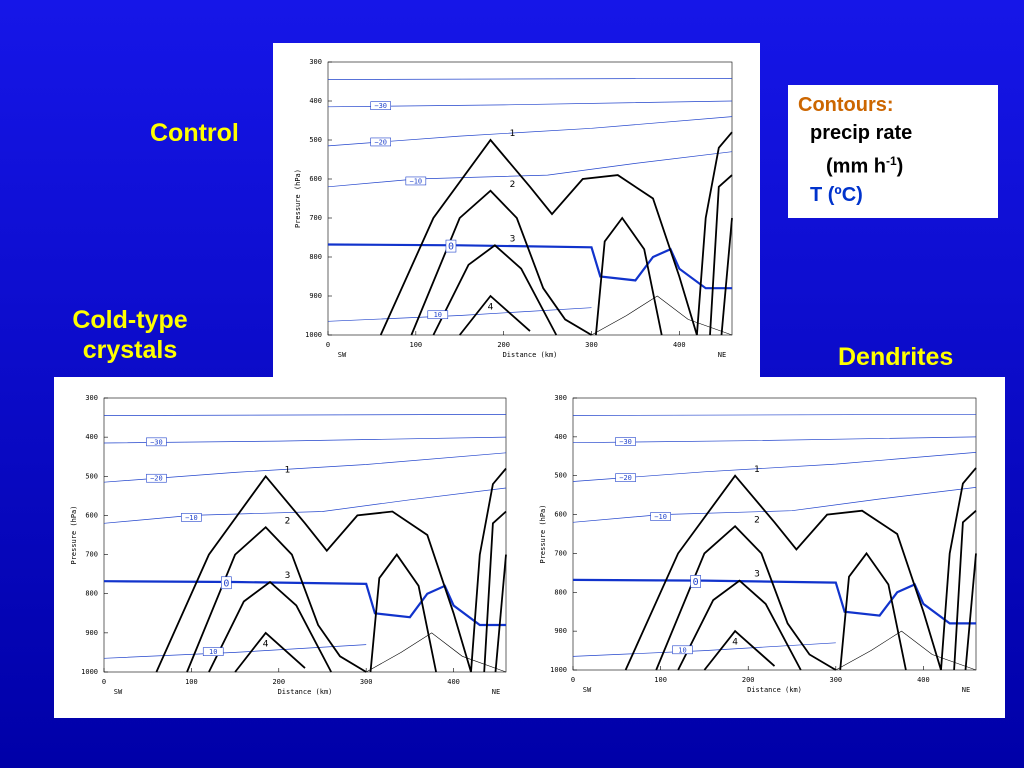 The width and height of the screenshot is (1024, 768). Describe the element at coordinates (966, 690) in the screenshot. I see `x-right-label: NE` at that location.